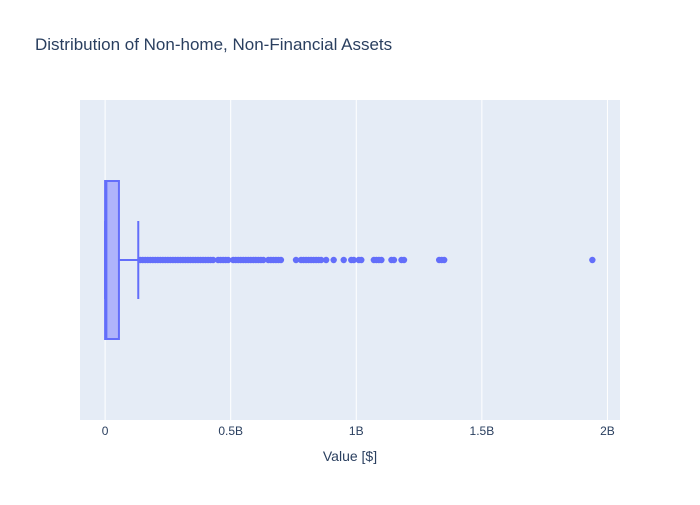 The image size is (700, 505). Describe the element at coordinates (105, 431) in the screenshot. I see `x-tick-label: 0` at that location.